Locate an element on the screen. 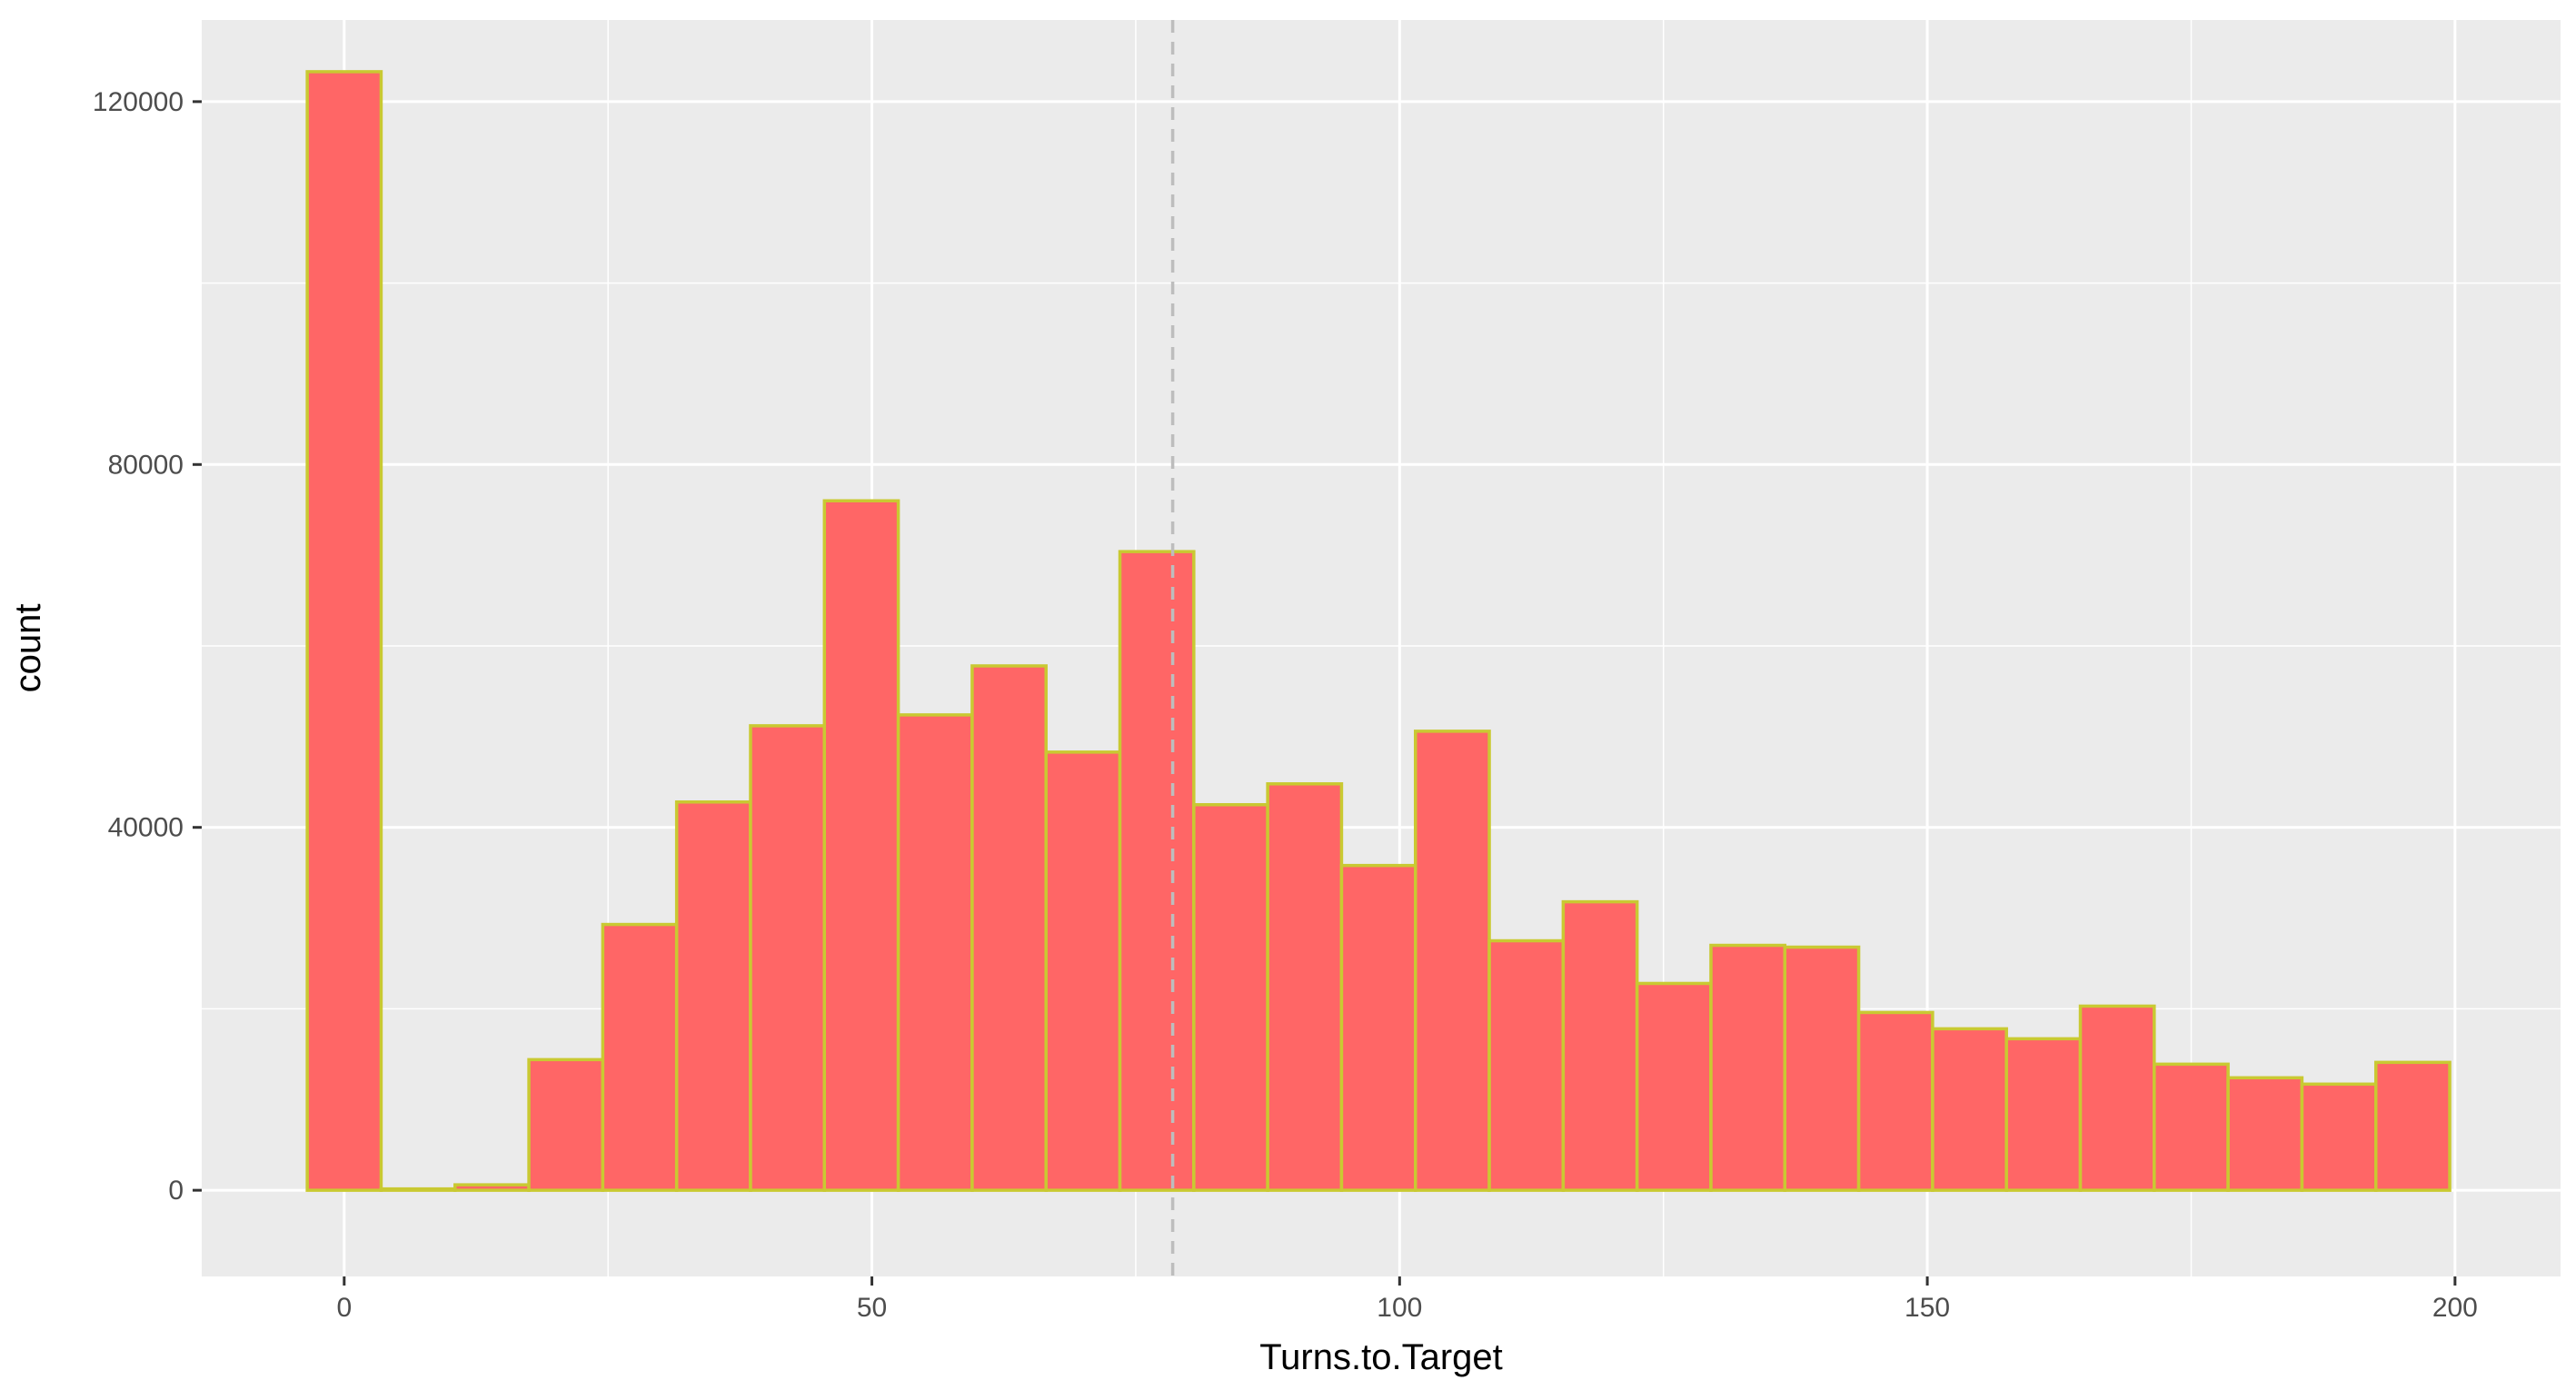  x-tick-label: 50 is located at coordinates (872, 1308).